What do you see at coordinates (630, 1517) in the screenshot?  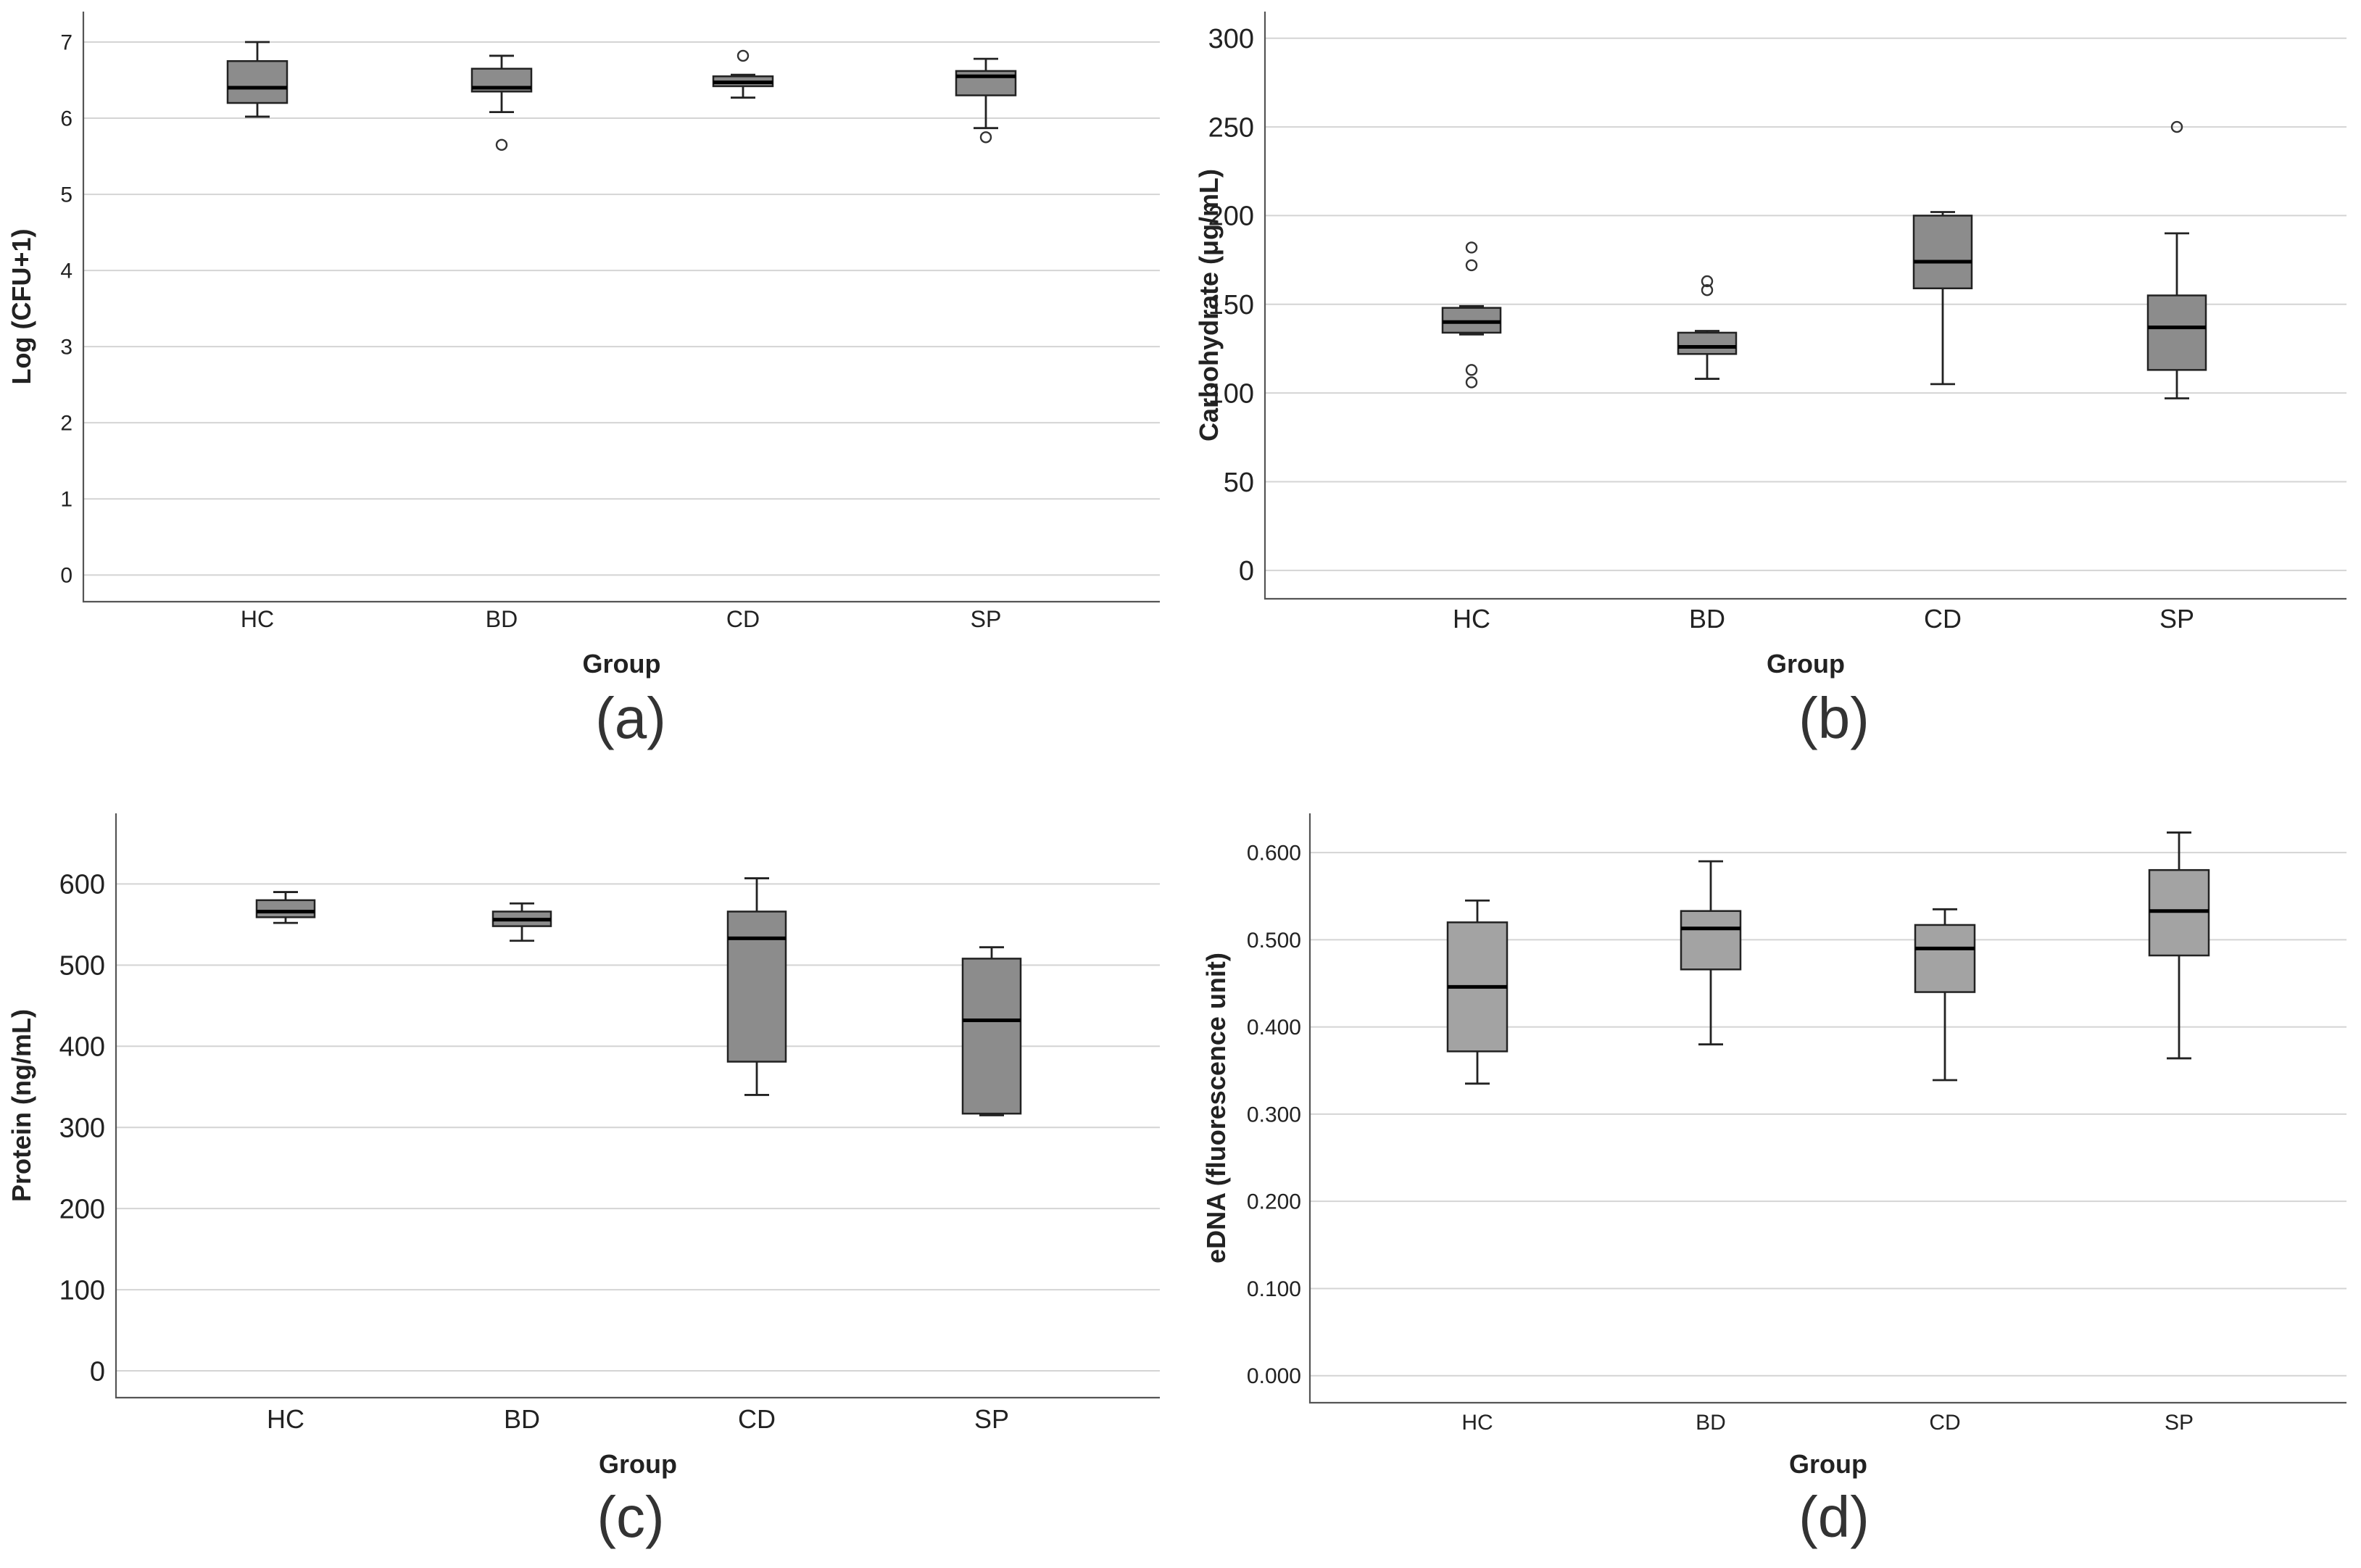 I see `panel-label: (c)` at bounding box center [630, 1517].